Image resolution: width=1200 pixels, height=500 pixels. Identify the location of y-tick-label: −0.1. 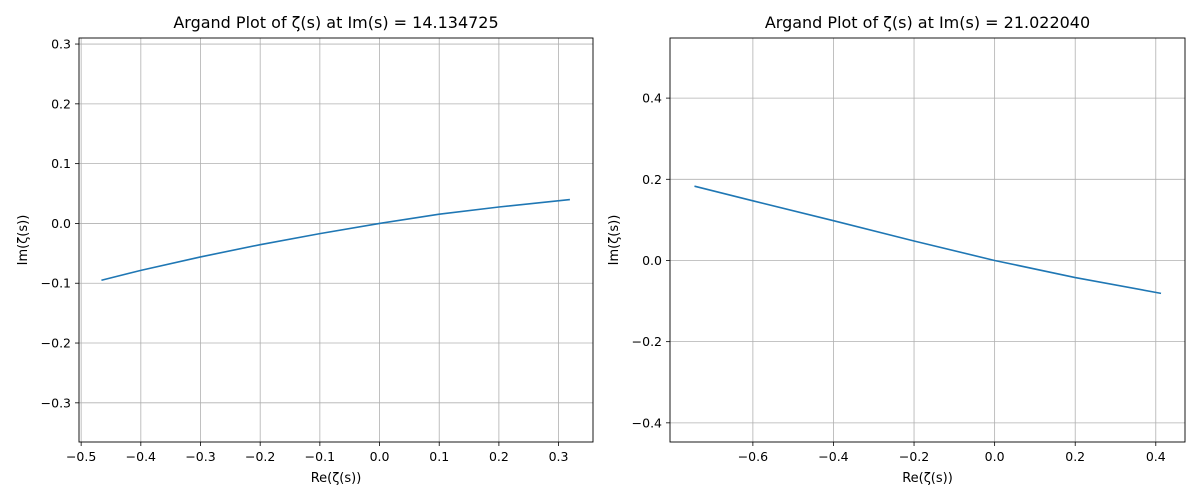
(56, 283).